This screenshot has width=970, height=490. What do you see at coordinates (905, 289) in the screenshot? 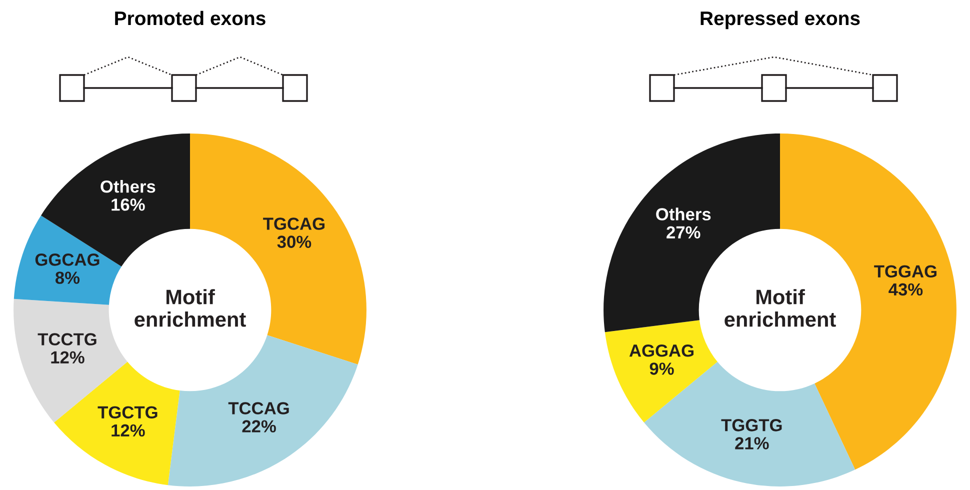
I see `data-label: 43%` at bounding box center [905, 289].